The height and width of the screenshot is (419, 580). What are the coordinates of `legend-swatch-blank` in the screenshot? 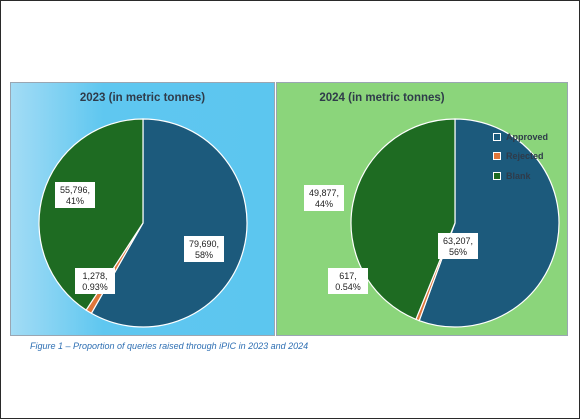 It's located at (497, 175).